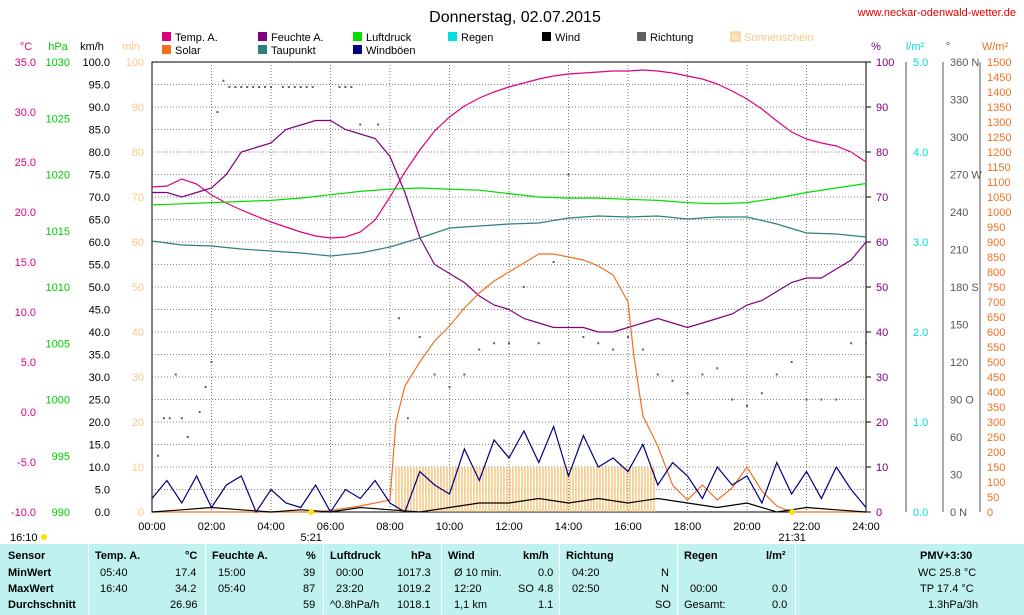 Image resolution: width=1024 pixels, height=615 pixels. What do you see at coordinates (999, 198) in the screenshot?
I see `axis-tick-solar: 1050` at bounding box center [999, 198].